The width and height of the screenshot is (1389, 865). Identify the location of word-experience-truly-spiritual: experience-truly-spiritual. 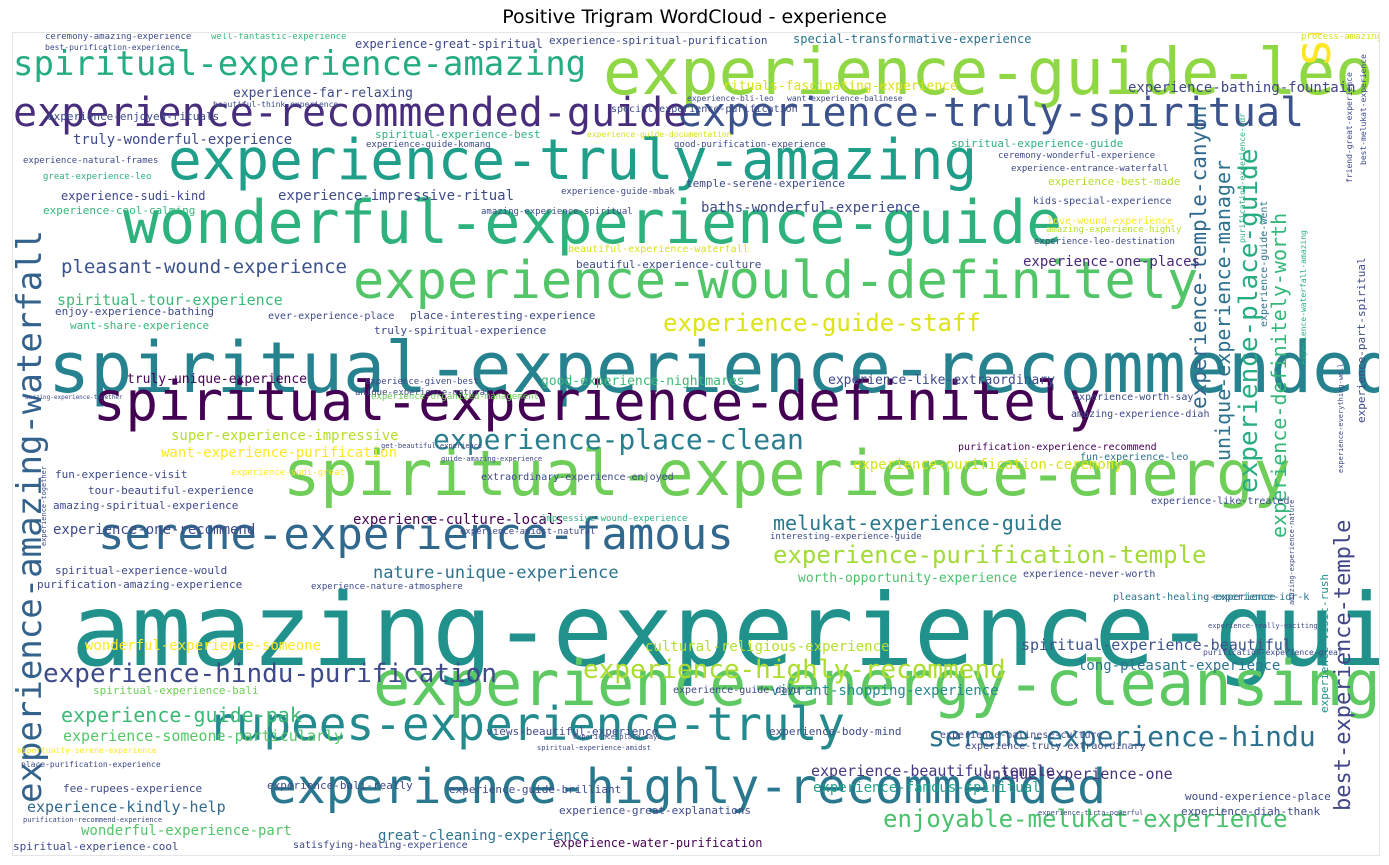
(991, 113).